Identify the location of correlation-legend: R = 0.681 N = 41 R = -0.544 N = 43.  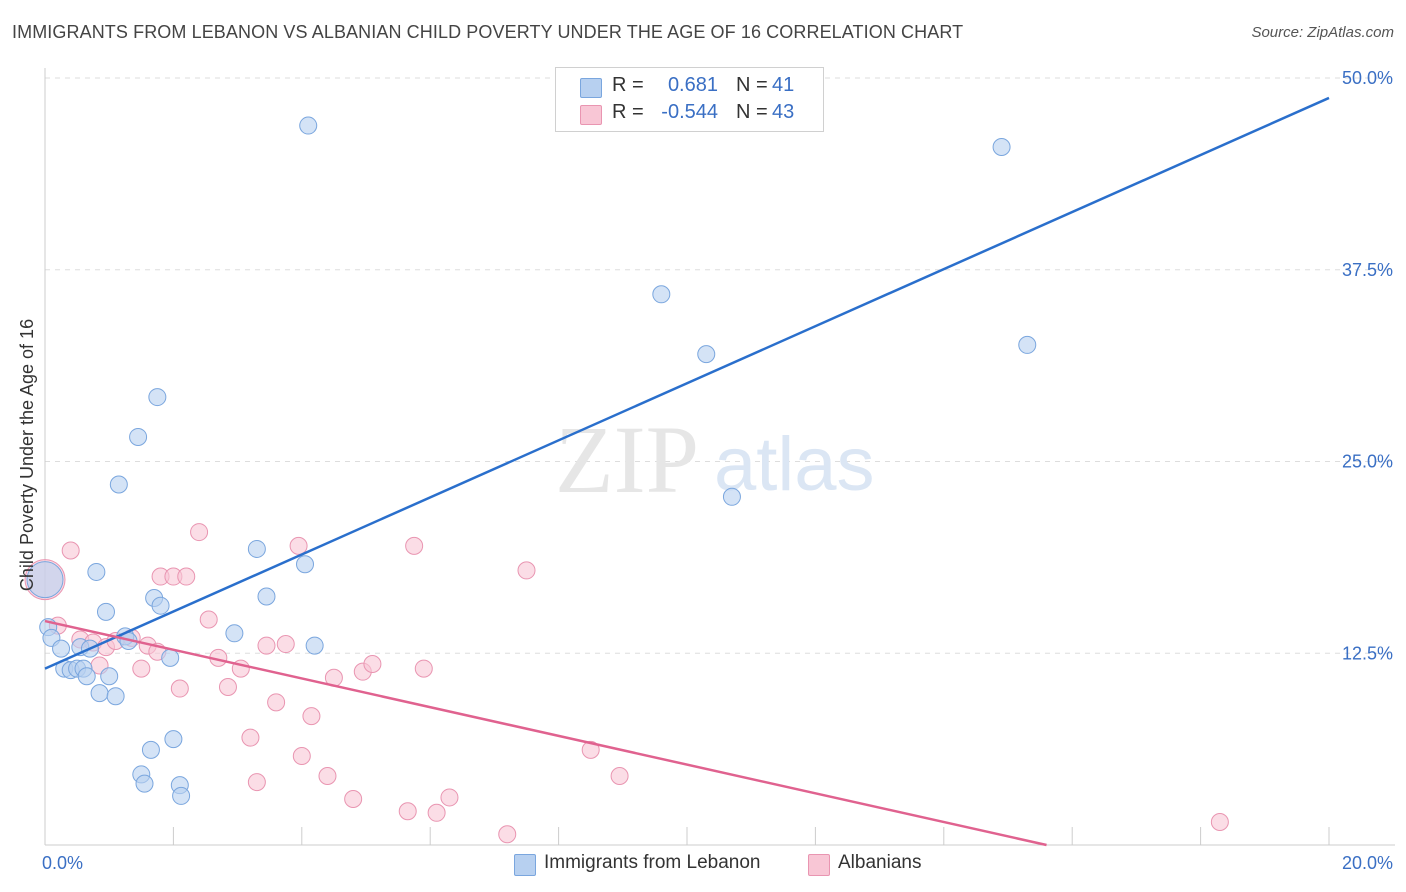
(689, 99).